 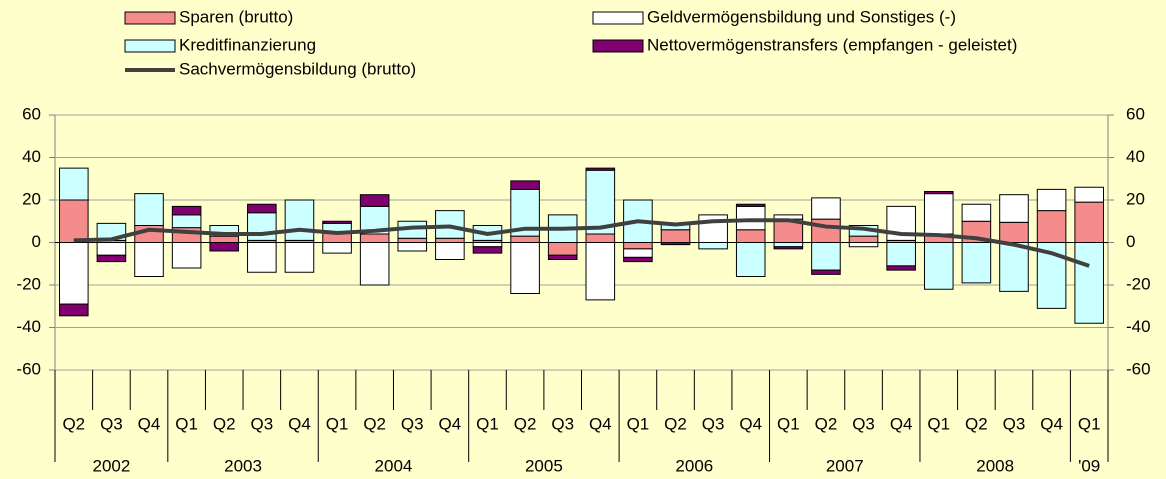 I want to click on legend-label: Sachvermögensbildung (brutto), so click(x=297, y=68).